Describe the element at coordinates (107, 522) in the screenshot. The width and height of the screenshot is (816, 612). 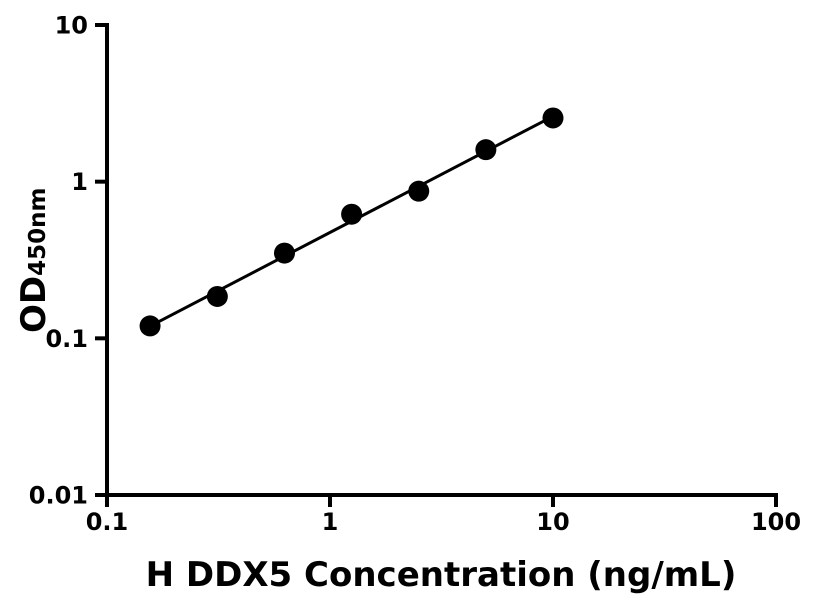
I see `x-tick-label: 0.1` at that location.